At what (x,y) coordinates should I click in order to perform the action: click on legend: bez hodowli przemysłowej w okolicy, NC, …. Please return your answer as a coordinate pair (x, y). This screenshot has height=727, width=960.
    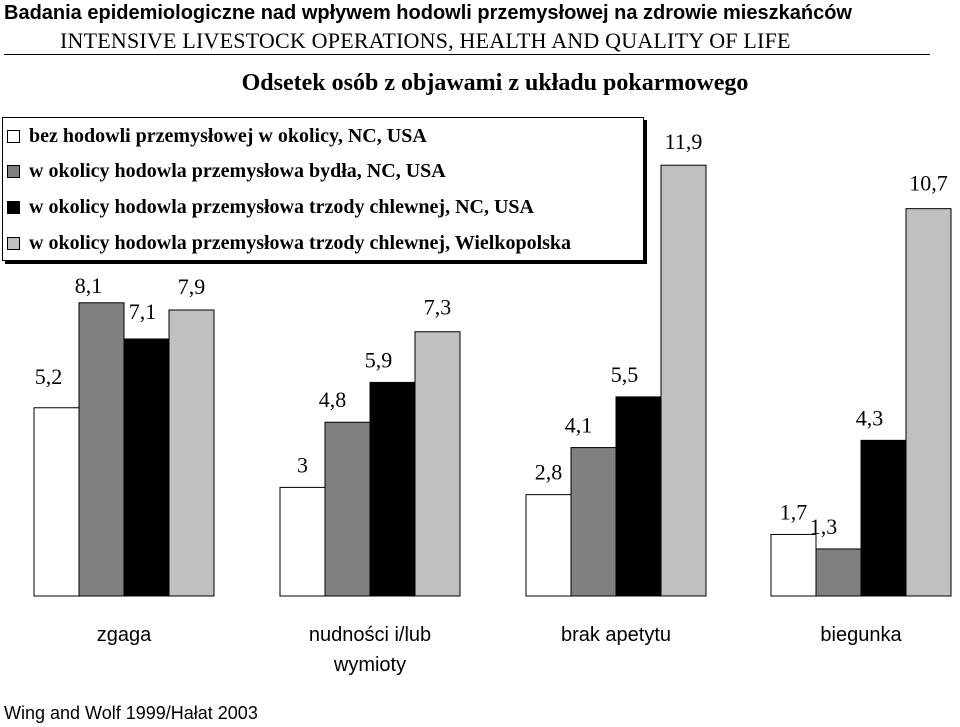
    Looking at the image, I should click on (323, 189).